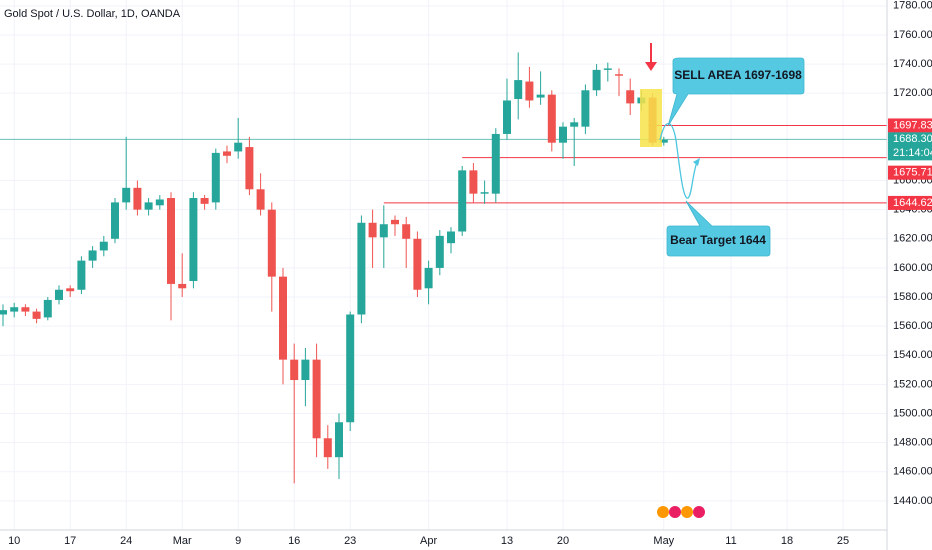  I want to click on x-tick-label: 9, so click(238, 541).